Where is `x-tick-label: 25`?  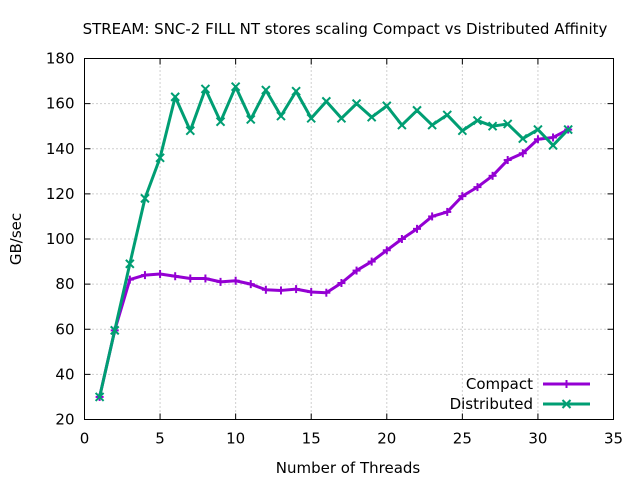
x-tick-label: 25 is located at coordinates (462, 439).